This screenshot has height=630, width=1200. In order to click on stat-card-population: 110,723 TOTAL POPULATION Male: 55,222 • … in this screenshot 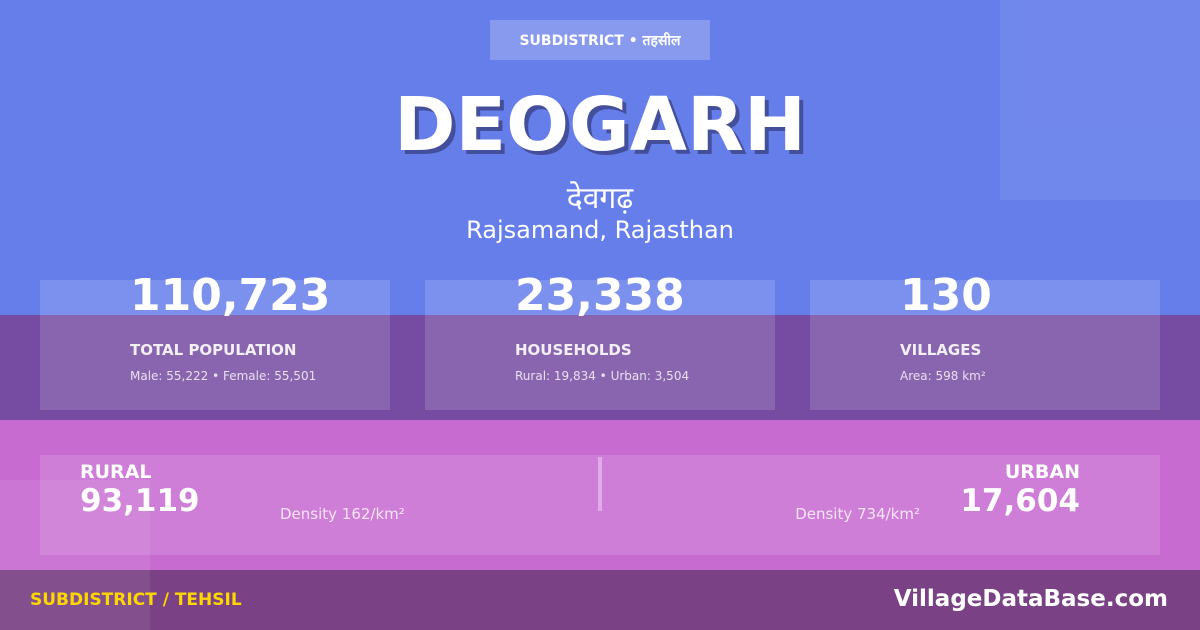, I will do `click(215, 340)`.